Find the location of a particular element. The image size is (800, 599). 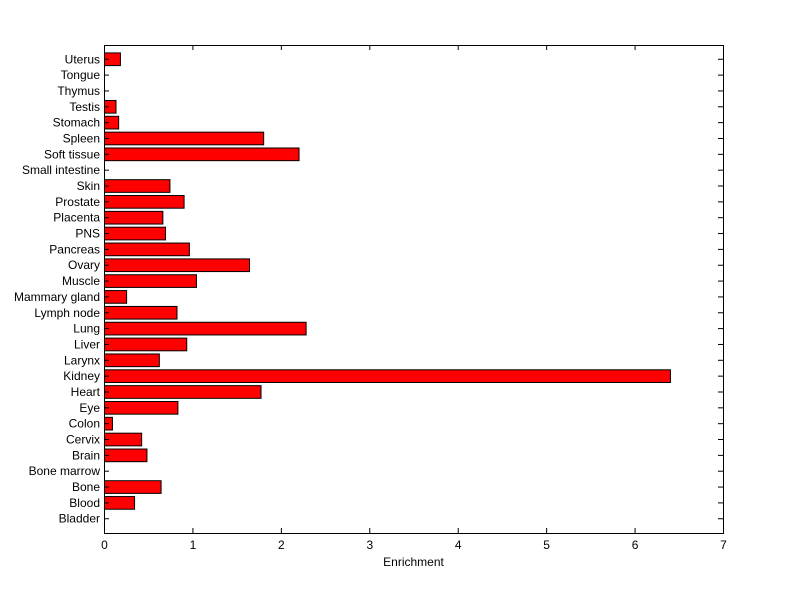

x-tick-labels: 0 1 2 3 4 5 6 7 is located at coordinates (414, 545).